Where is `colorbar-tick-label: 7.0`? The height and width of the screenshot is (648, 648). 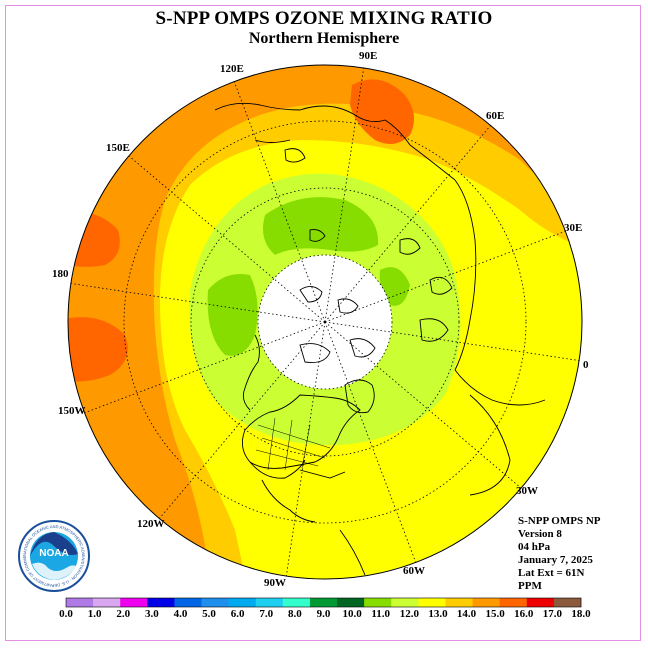
colorbar-tick-label: 7.0 is located at coordinates (266, 614).